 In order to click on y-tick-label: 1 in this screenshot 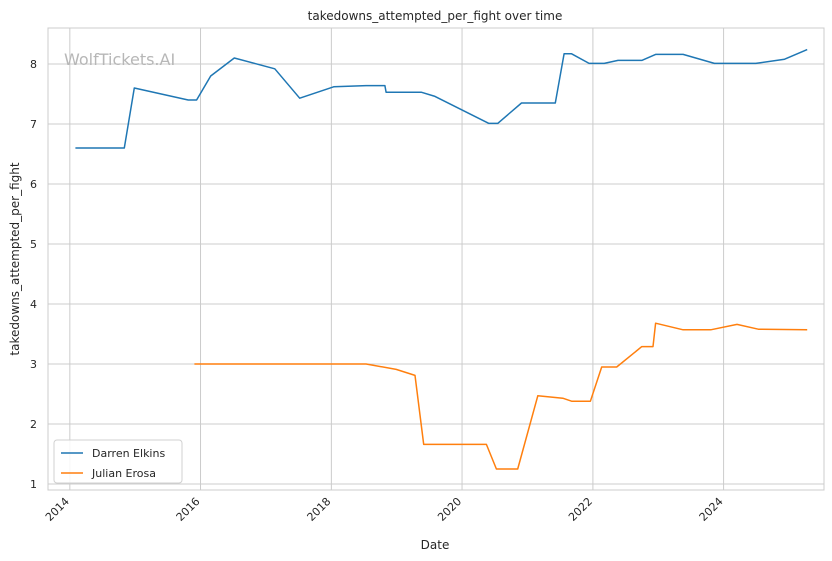, I will do `click(33, 484)`.